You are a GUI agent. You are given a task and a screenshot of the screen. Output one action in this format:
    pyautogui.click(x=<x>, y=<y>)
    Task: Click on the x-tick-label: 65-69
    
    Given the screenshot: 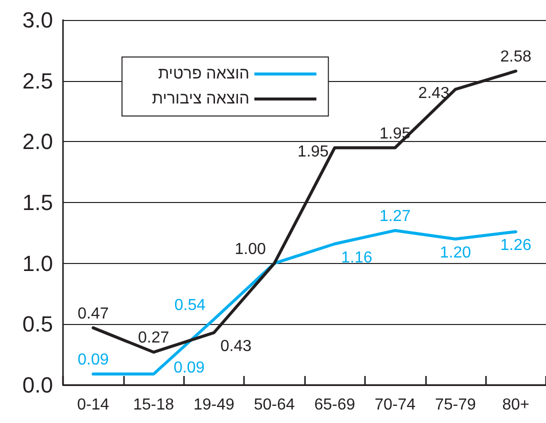 What is the action you would take?
    pyautogui.click(x=335, y=405)
    